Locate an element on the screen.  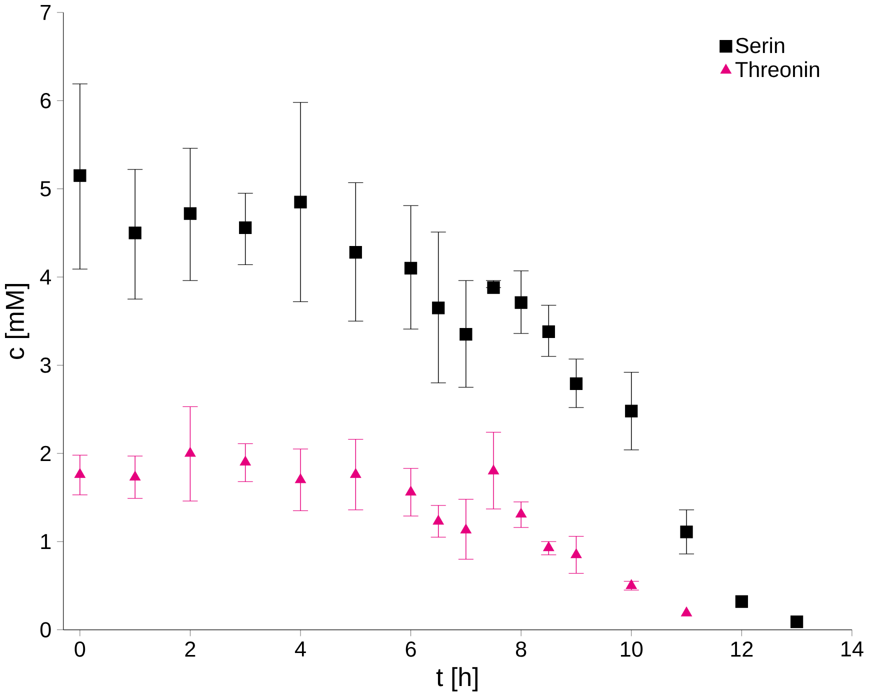
x-tick-label: 8 is located at coordinates (521, 649).